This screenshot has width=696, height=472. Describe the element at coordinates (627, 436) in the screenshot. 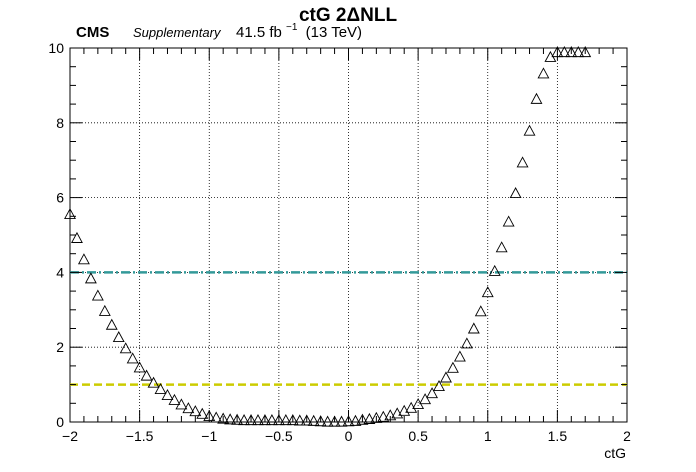

I see `x-tick-label: 2` at that location.